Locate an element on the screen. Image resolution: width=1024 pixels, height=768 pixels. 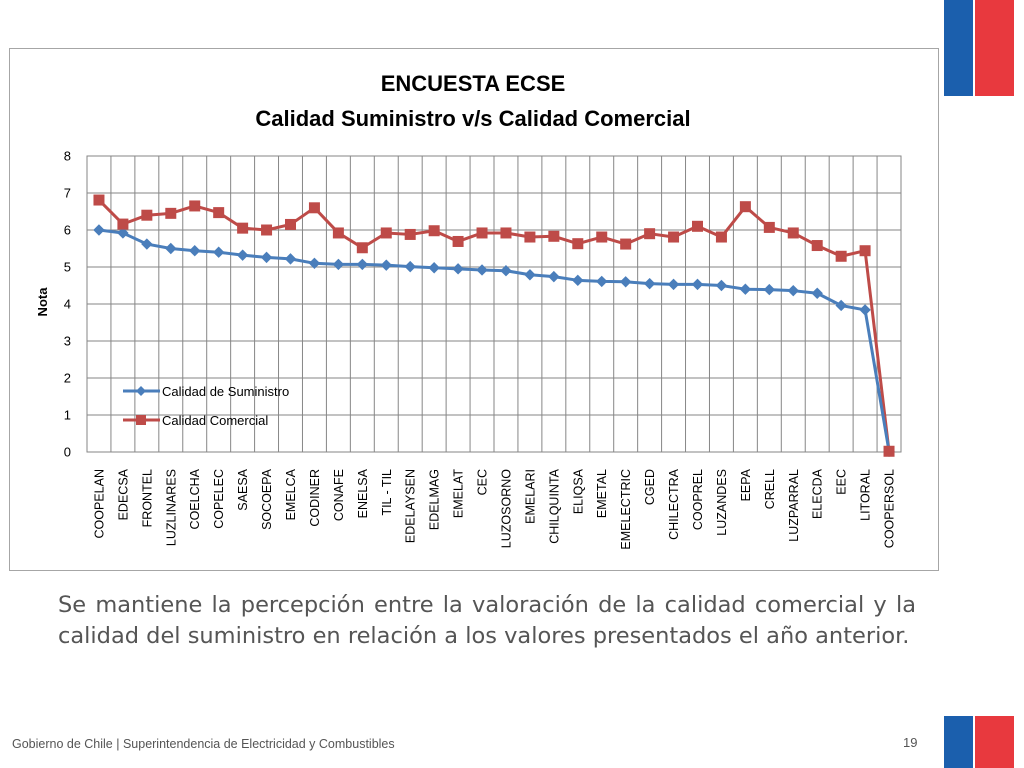
chart-title: ENCUESTA ECSE is located at coordinates (473, 83).